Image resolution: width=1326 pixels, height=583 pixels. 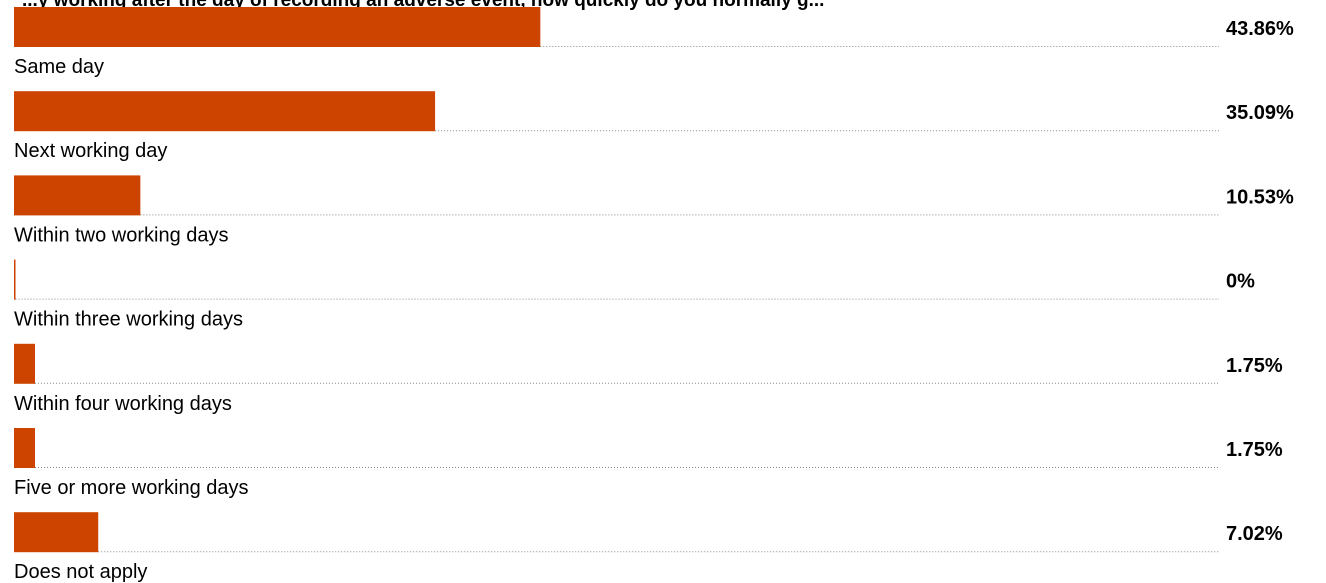 What do you see at coordinates (1260, 197) in the screenshot?
I see `value-label-3: 10.53%` at bounding box center [1260, 197].